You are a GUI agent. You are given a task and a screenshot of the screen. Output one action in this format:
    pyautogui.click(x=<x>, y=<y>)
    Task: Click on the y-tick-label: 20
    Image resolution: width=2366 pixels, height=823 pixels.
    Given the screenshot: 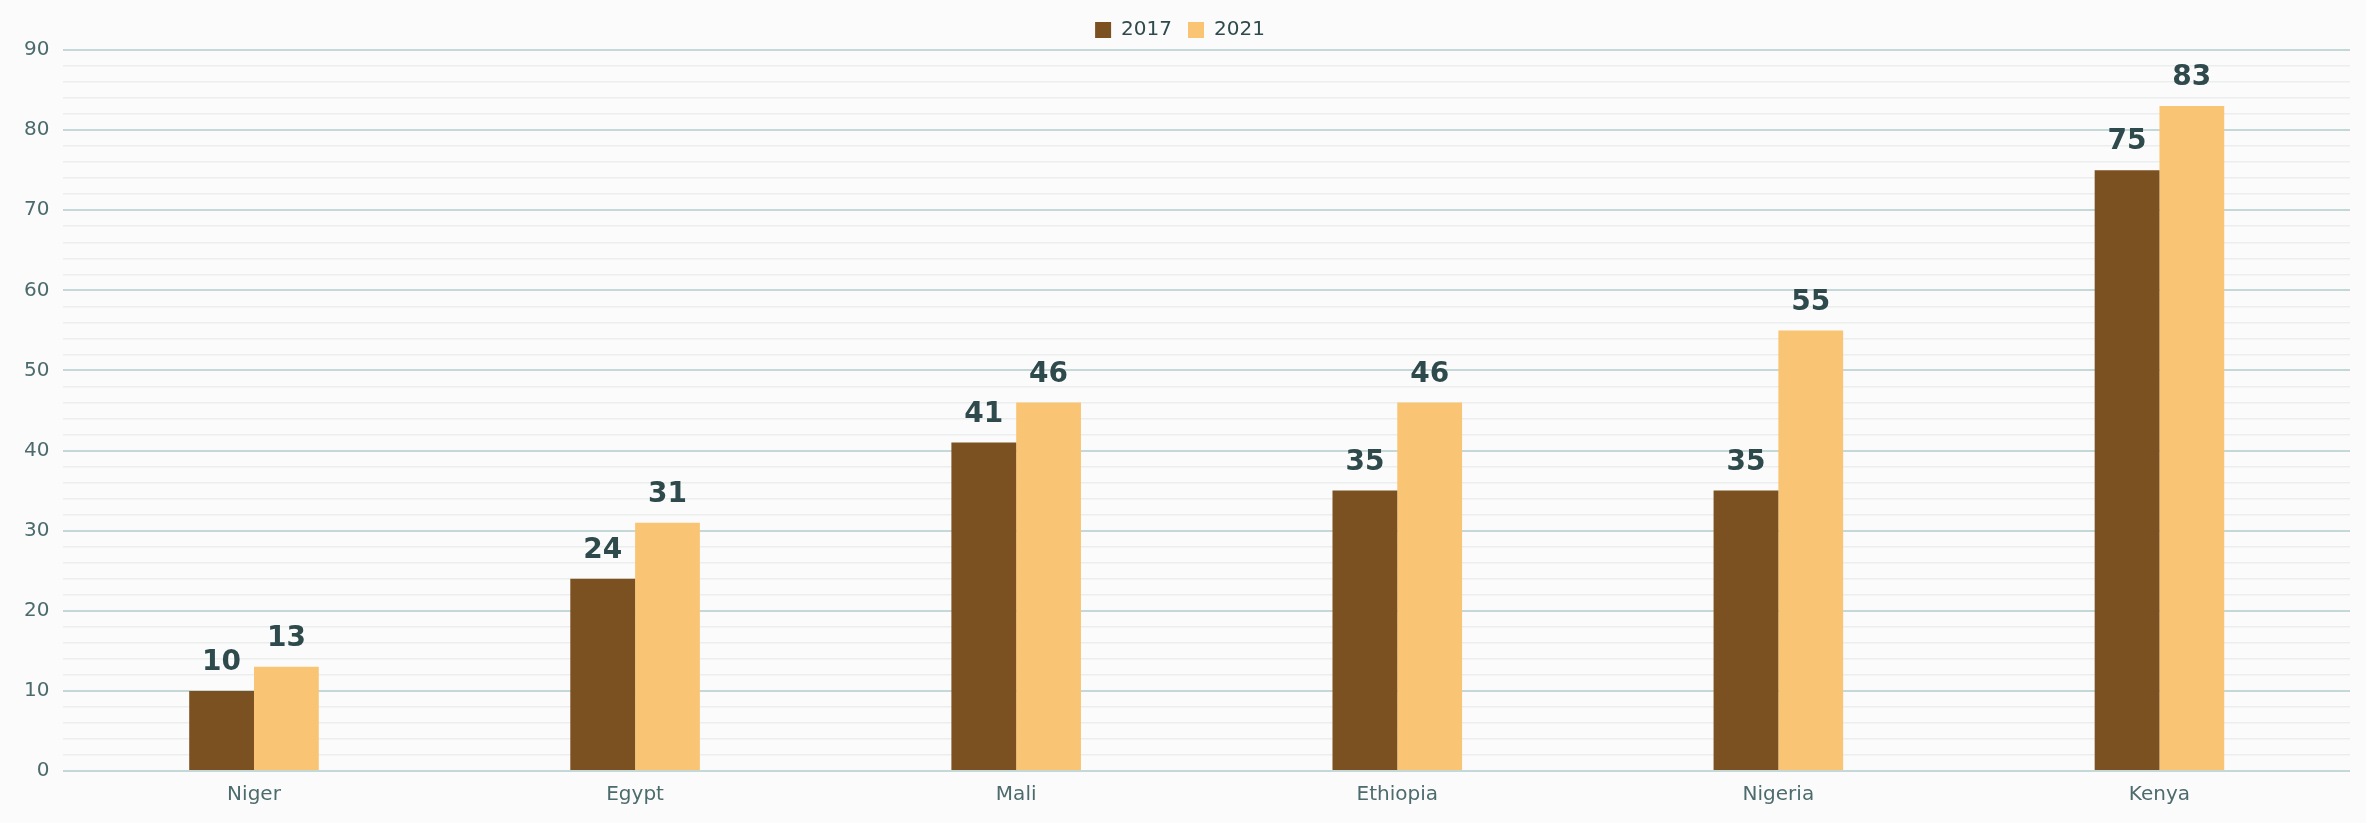 What is the action you would take?
    pyautogui.click(x=37, y=608)
    